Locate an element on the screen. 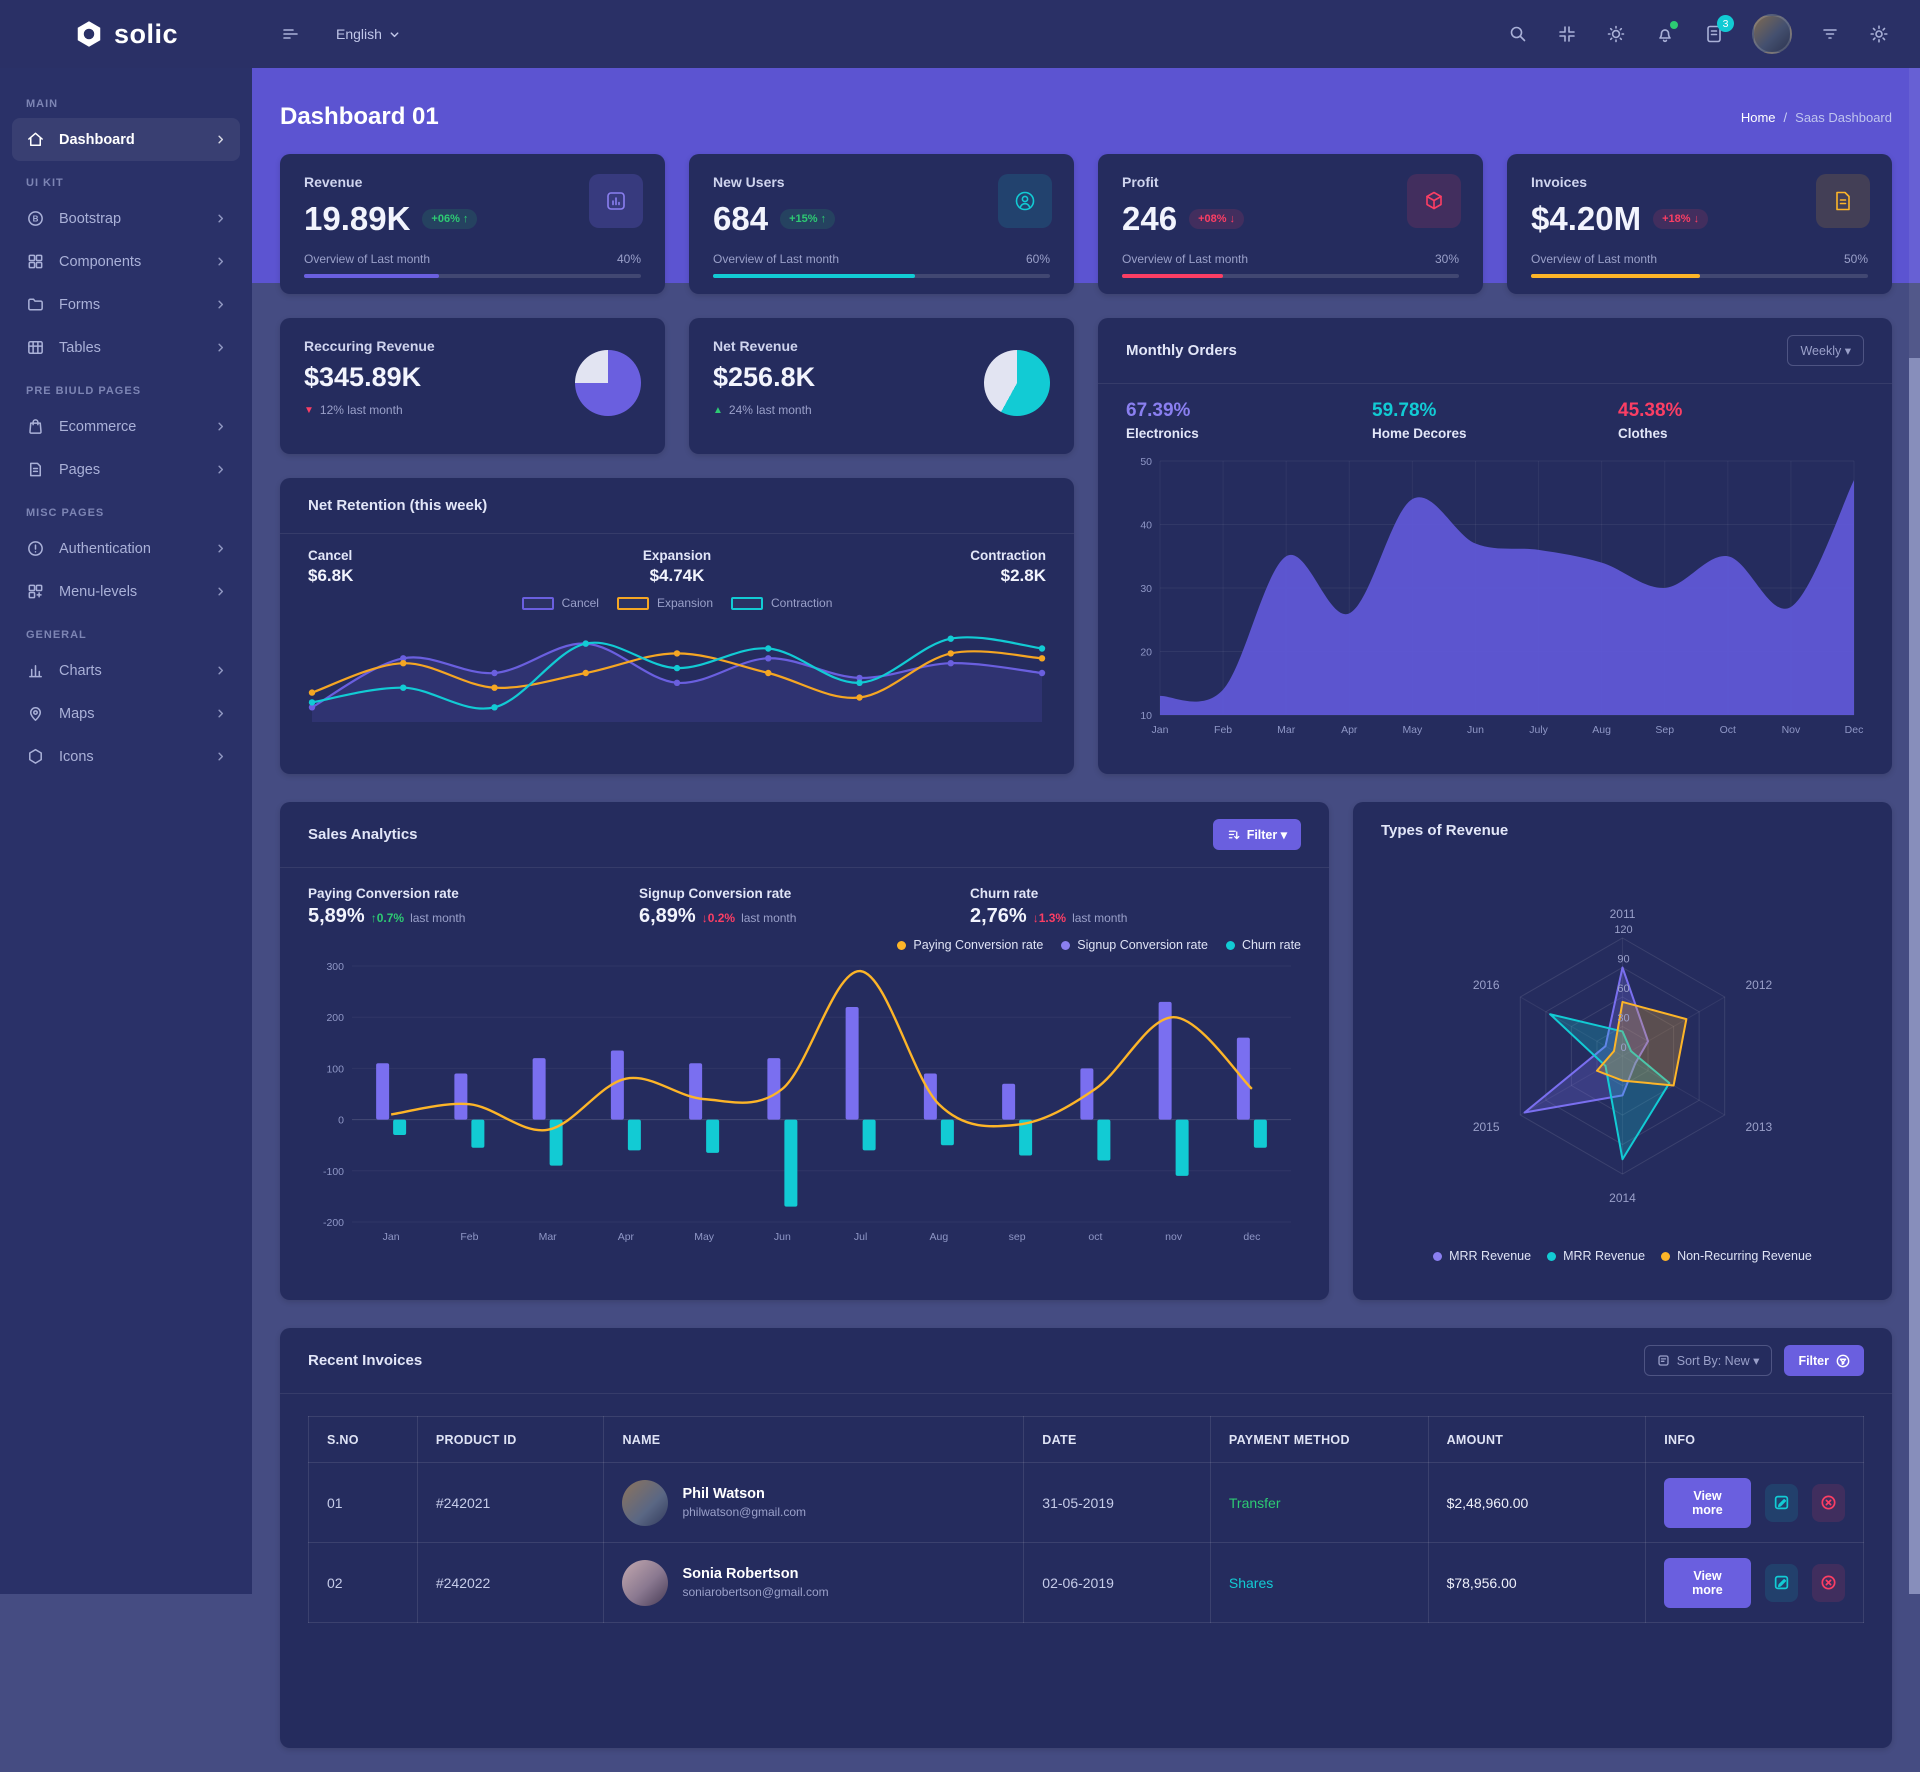  filter-button-label: Filter is located at coordinates (1813, 1361).